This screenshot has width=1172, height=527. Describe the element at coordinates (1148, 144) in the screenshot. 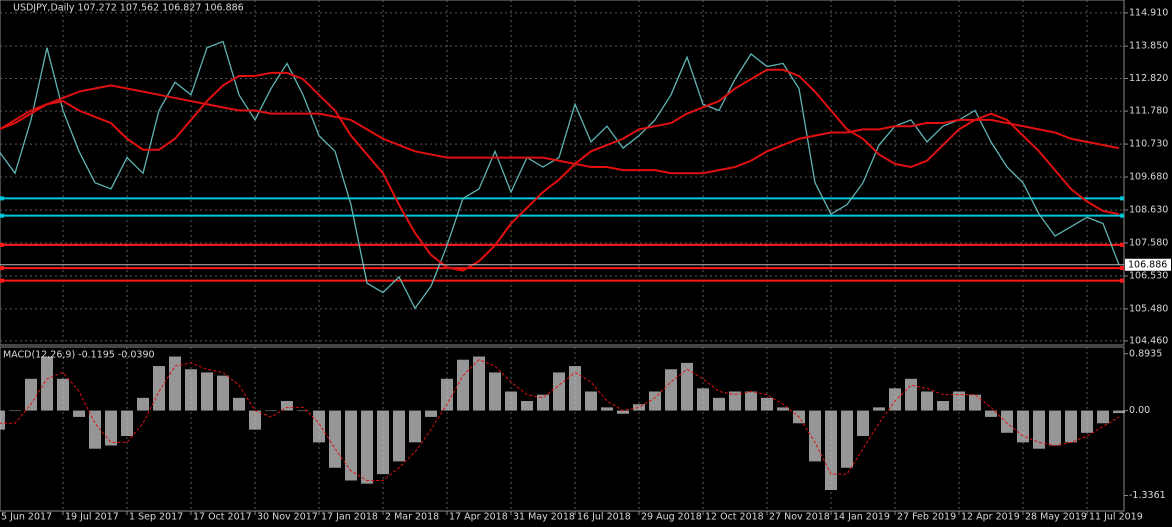

I see `y-tick-label: 110.730` at that location.